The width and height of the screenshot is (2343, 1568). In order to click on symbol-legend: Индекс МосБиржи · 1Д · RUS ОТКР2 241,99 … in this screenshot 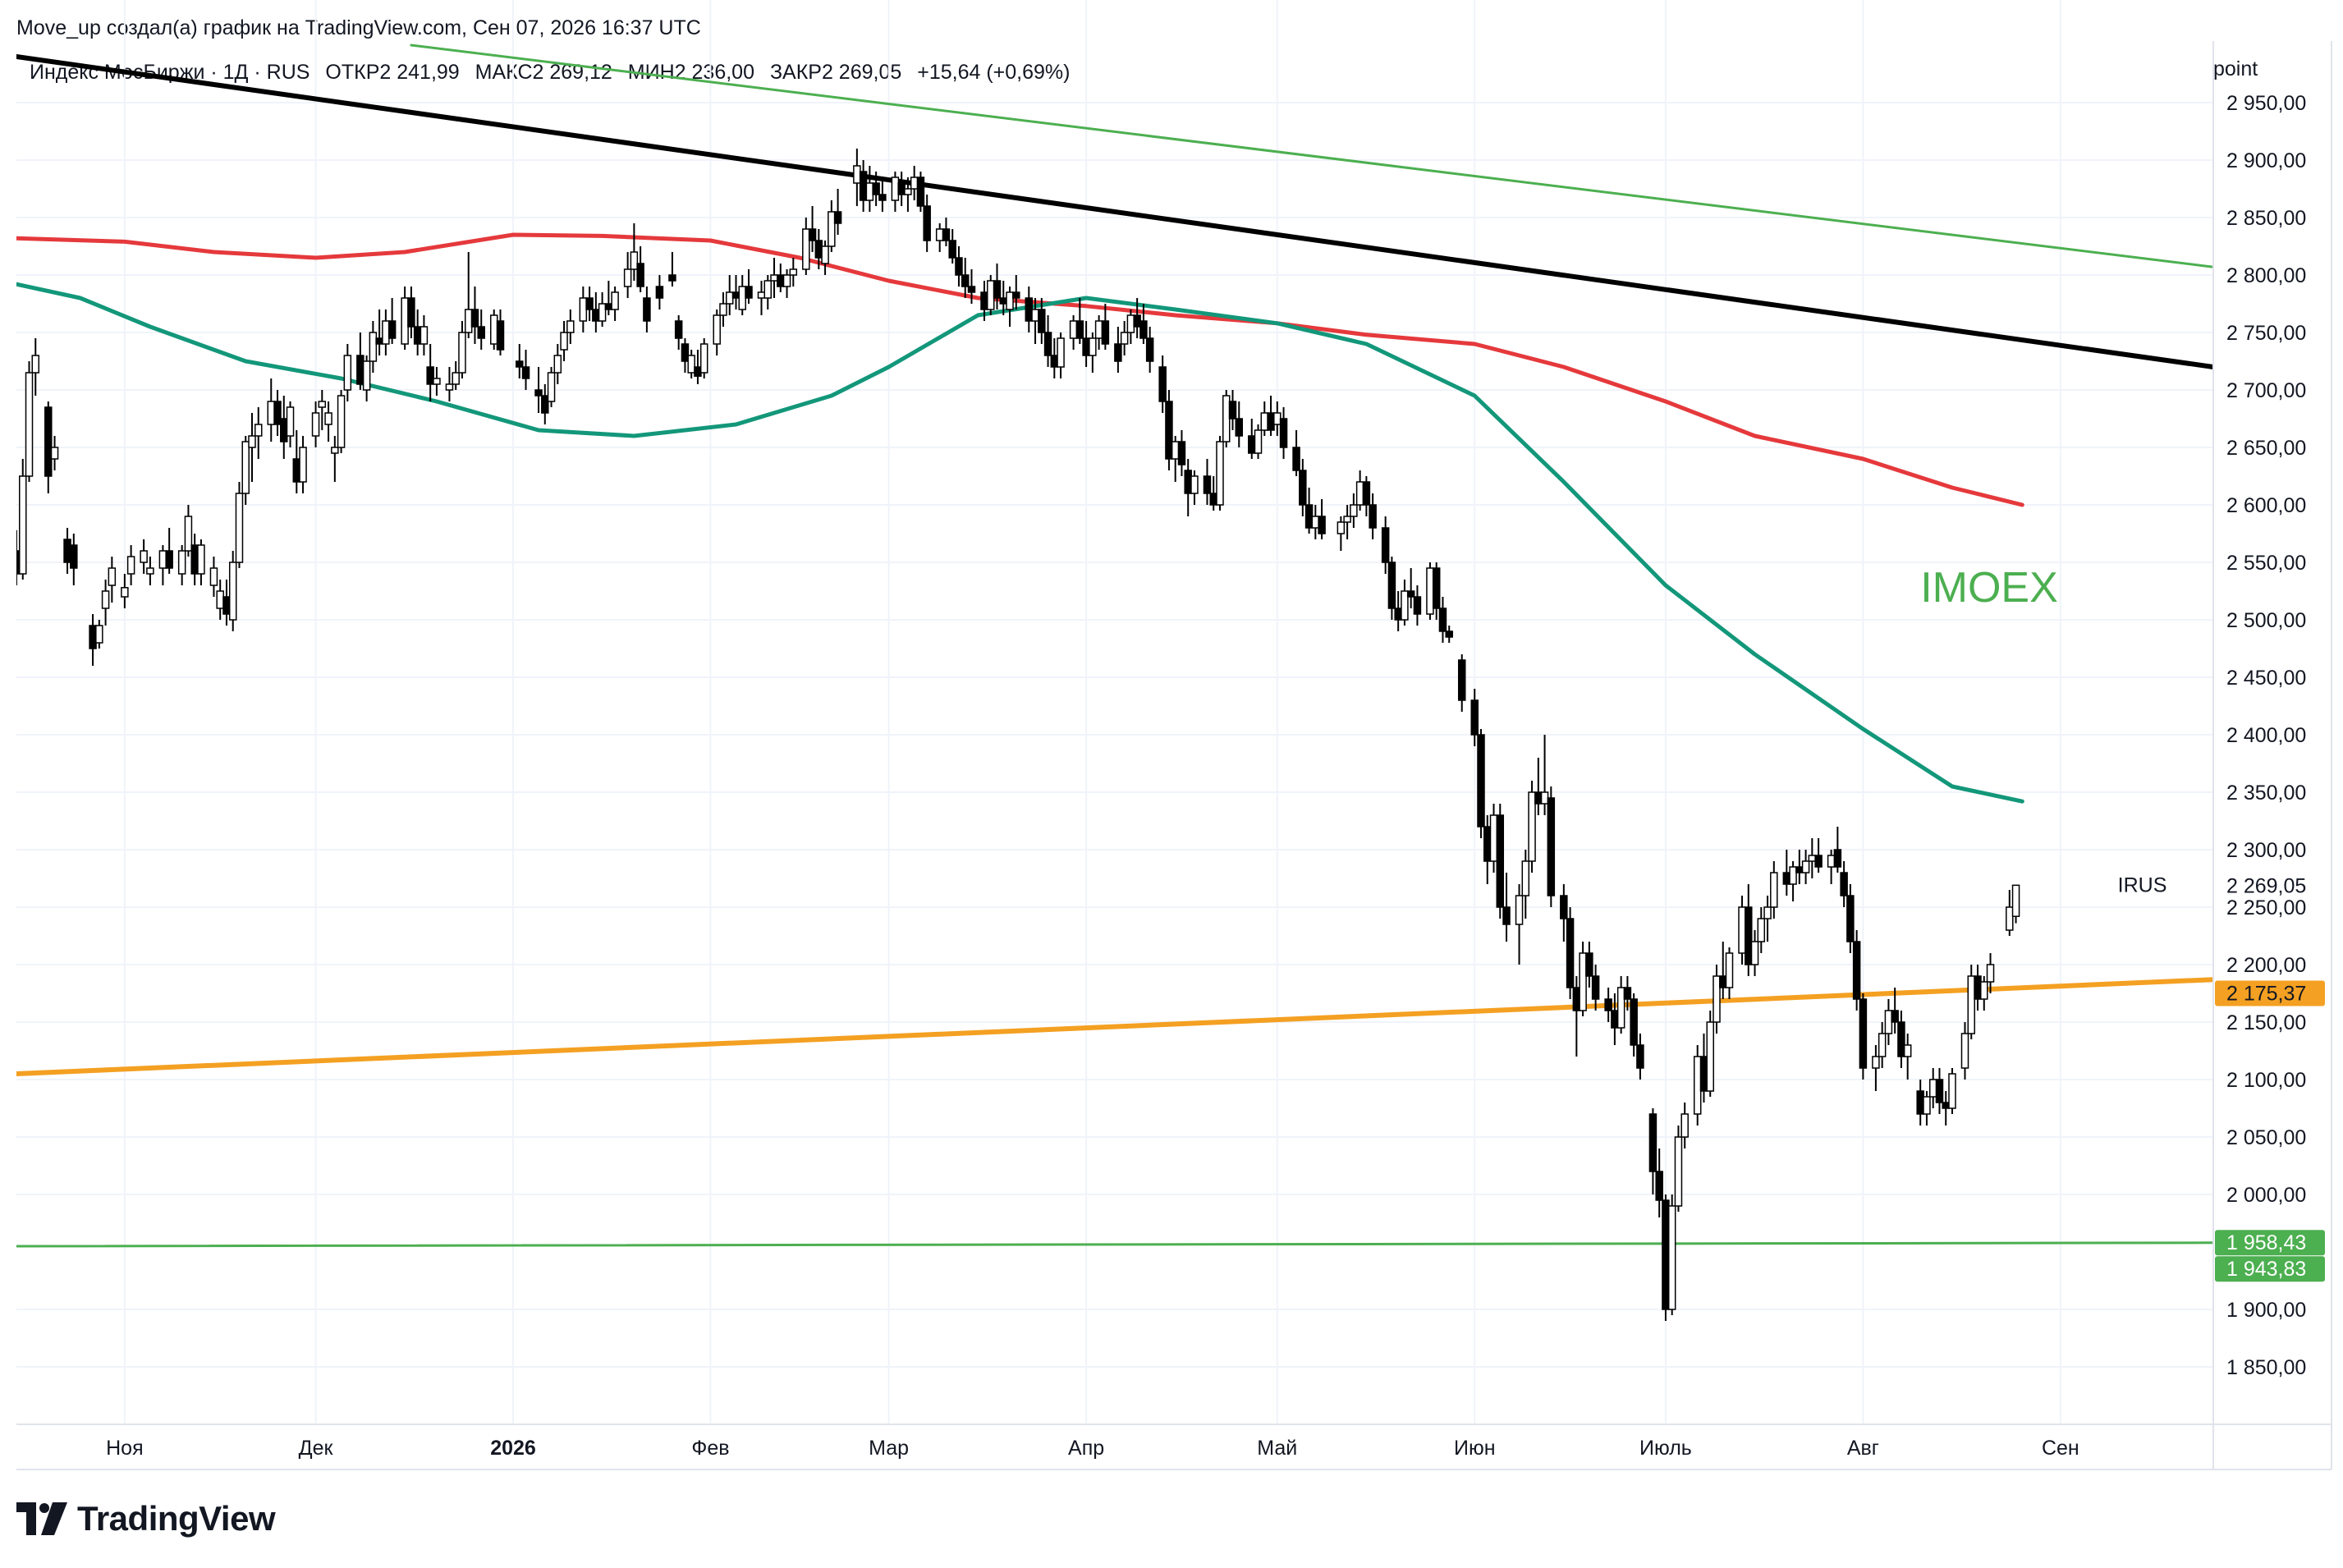, I will do `click(555, 73)`.